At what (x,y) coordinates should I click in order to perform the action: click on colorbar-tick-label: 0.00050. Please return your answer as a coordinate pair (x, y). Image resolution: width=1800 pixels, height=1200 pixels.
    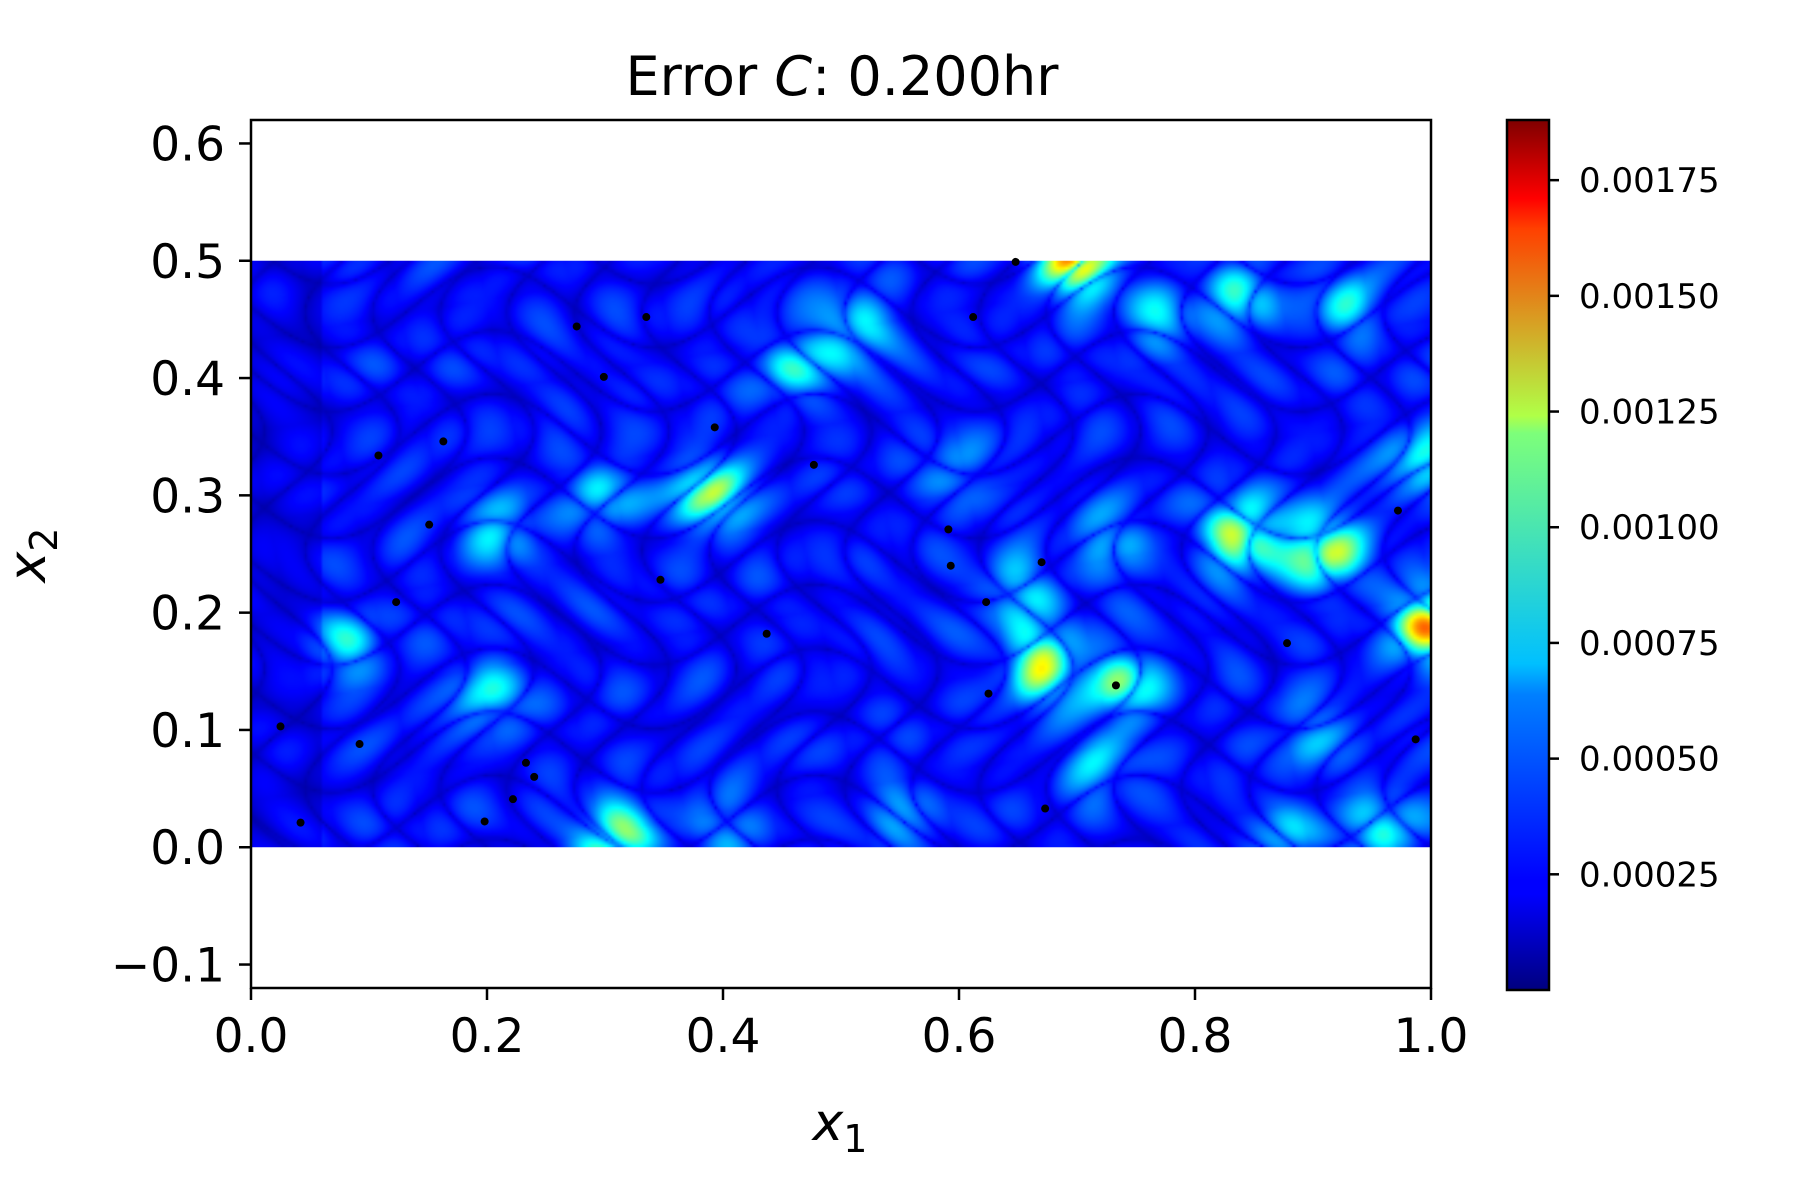
    Looking at the image, I should click on (1649, 760).